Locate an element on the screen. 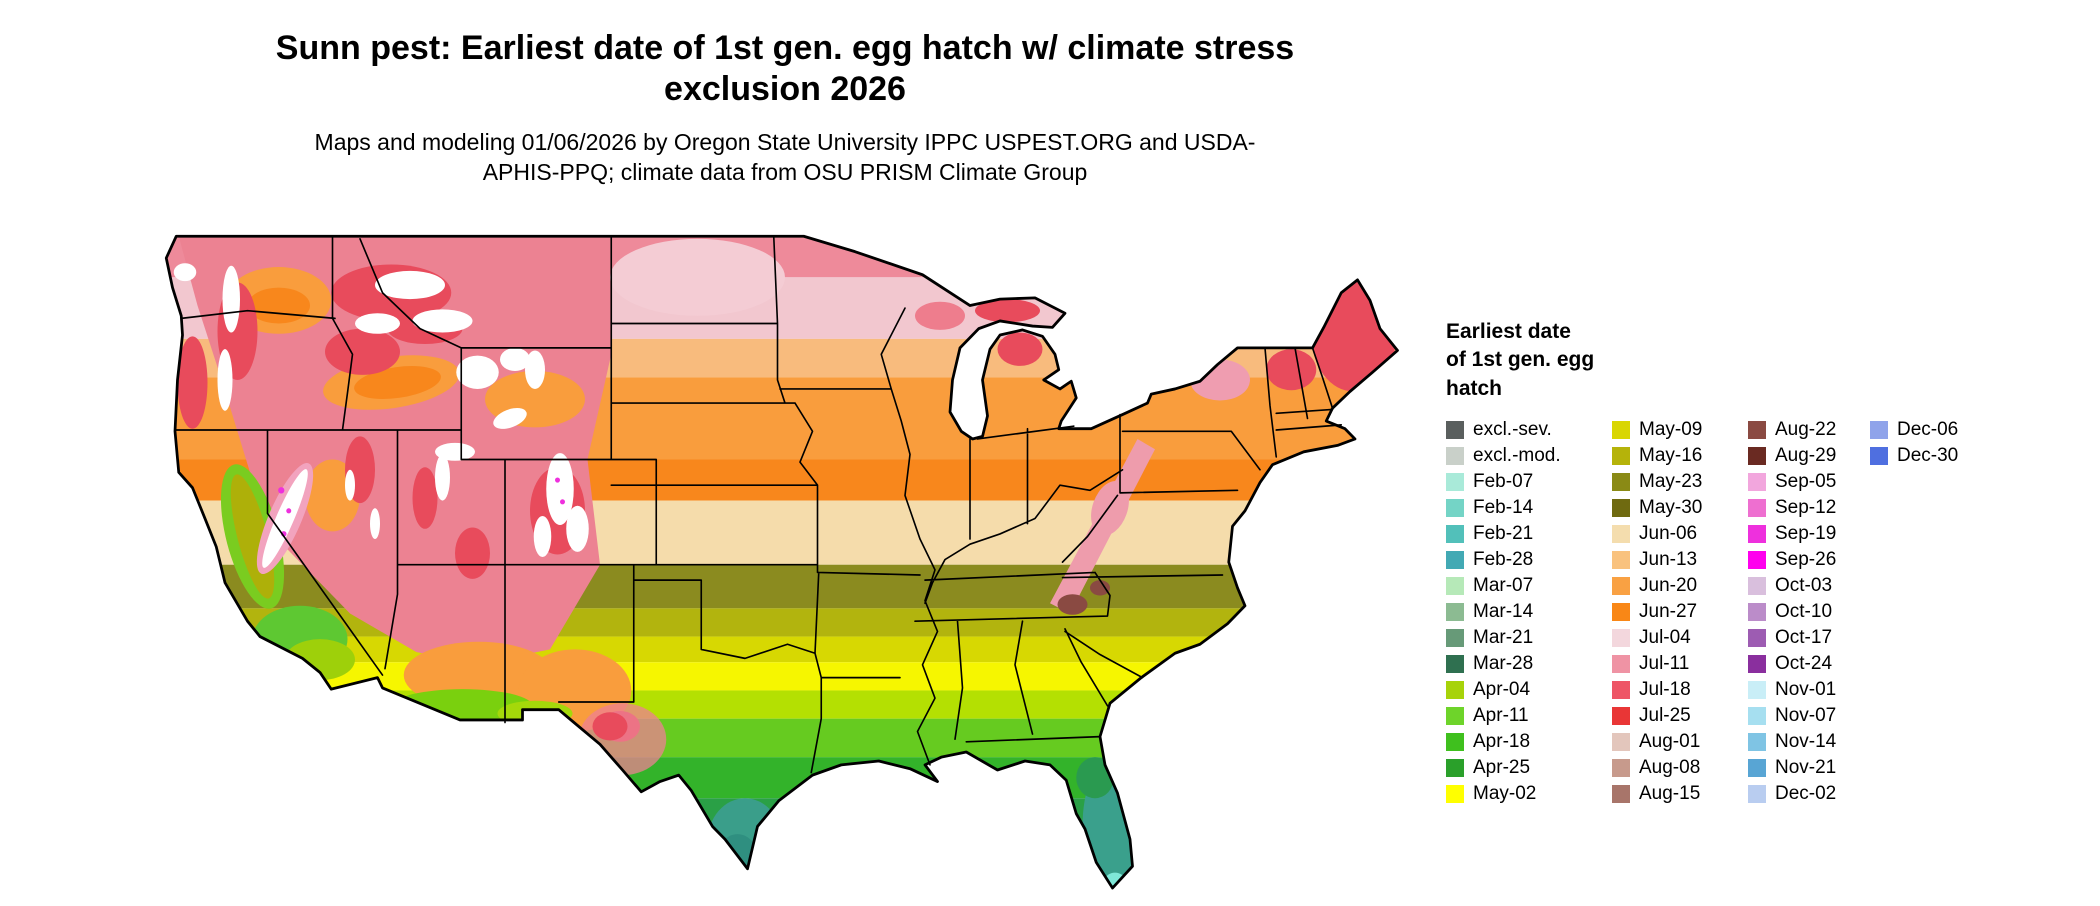 This screenshot has height=906, width=2100. legend-row: Aug-15 is located at coordinates (1680, 794).